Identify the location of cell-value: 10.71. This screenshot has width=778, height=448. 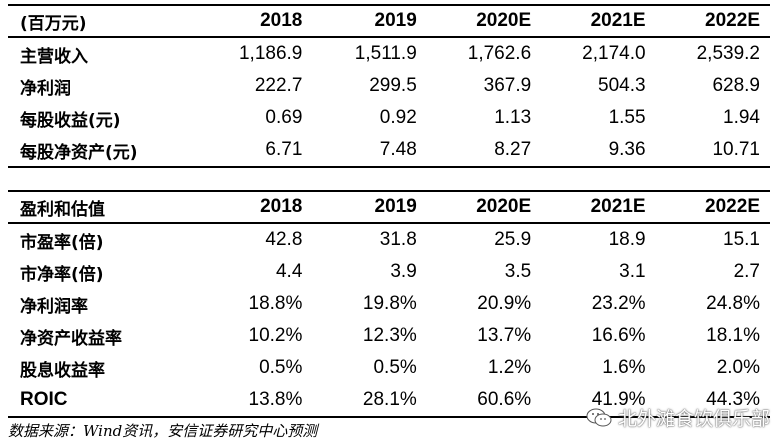
(712, 151).